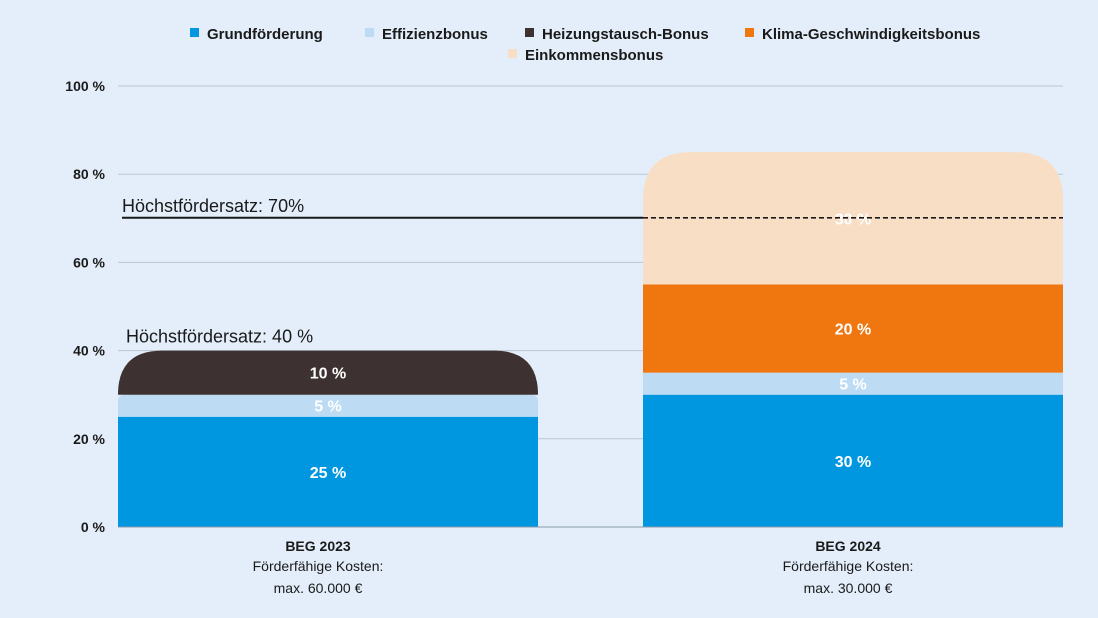 This screenshot has width=1098, height=618. I want to click on annotation-label: Höchstfördersatz: 40 %, so click(219, 337).